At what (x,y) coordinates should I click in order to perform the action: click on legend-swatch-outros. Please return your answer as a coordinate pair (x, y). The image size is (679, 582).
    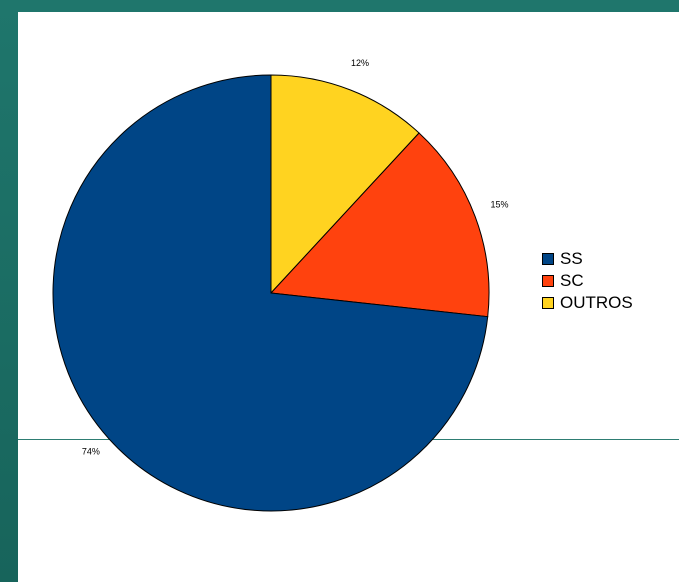
    Looking at the image, I should click on (548, 303).